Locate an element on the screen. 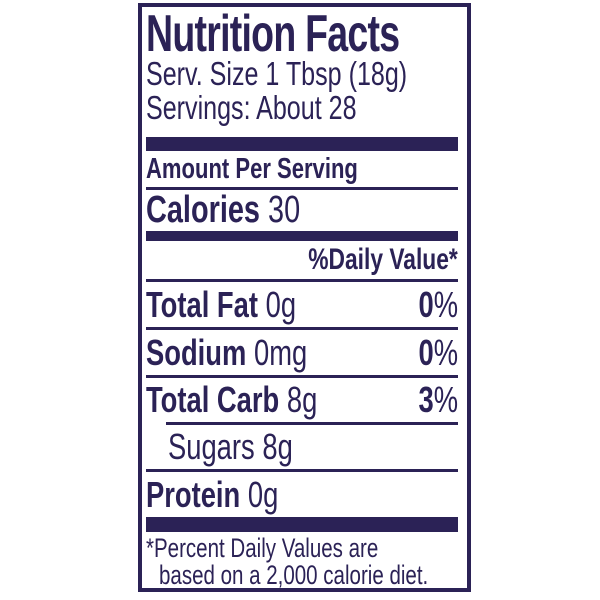 The width and height of the screenshot is (600, 600). nutrient-text: Sodium 0mg is located at coordinates (226, 353).